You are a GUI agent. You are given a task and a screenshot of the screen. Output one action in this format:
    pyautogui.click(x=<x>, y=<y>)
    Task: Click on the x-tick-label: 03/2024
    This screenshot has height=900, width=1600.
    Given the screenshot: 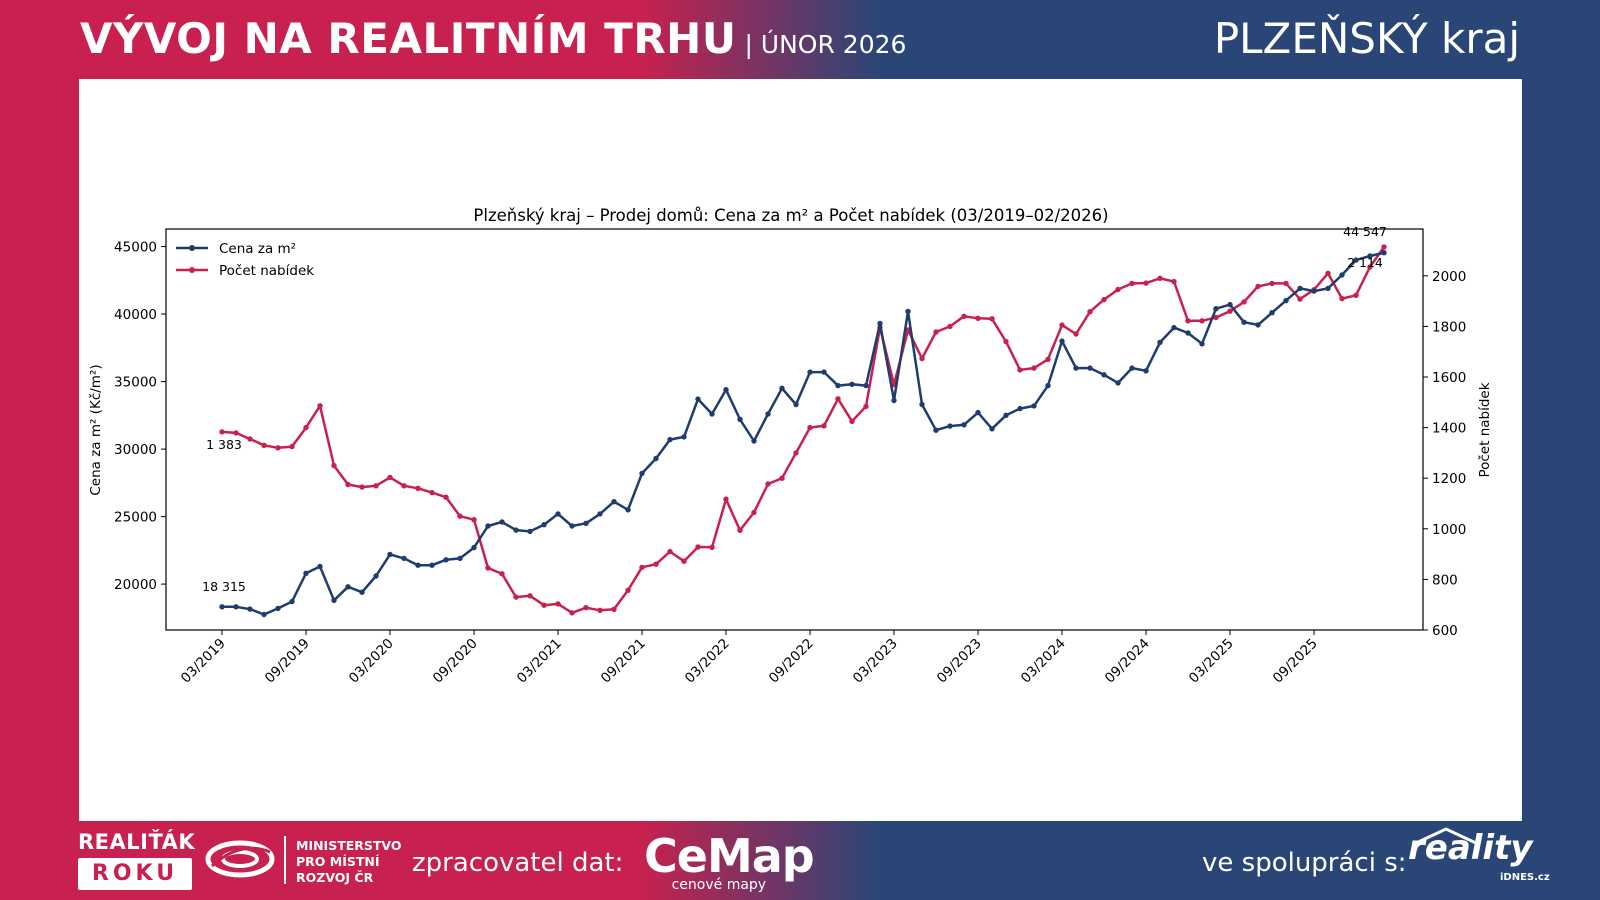 What is the action you would take?
    pyautogui.click(x=1043, y=661)
    